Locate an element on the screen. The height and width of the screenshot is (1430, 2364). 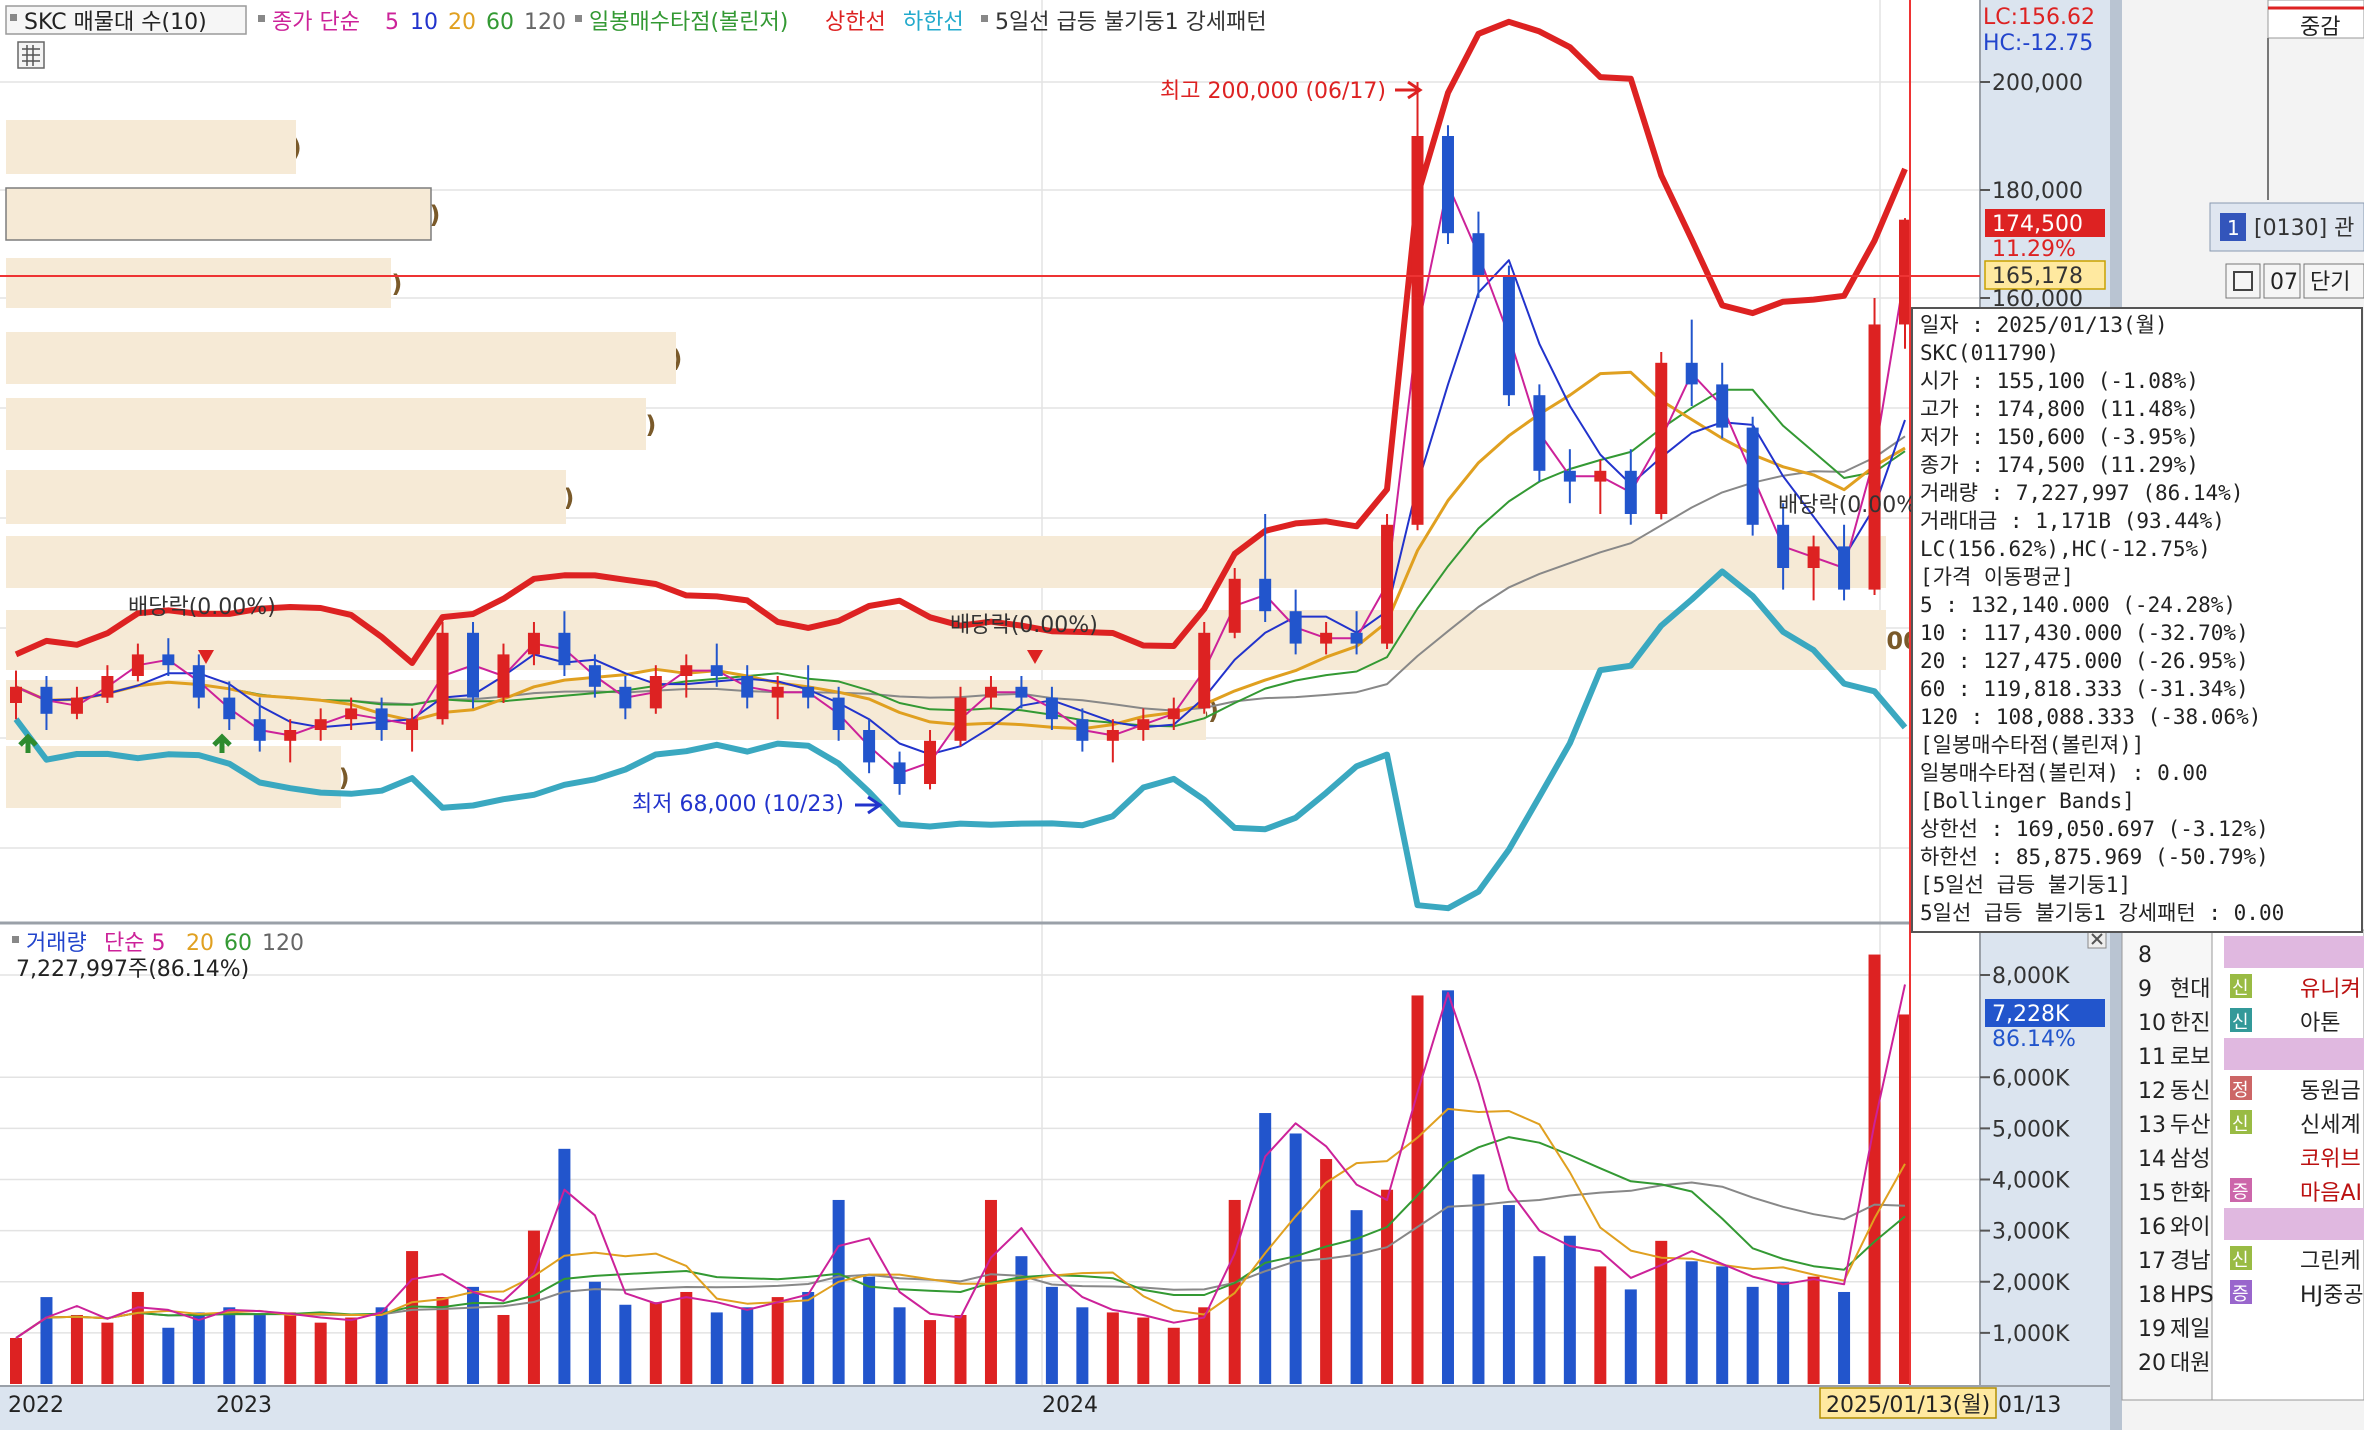
legend-item: 종가 단순 is located at coordinates (316, 22).